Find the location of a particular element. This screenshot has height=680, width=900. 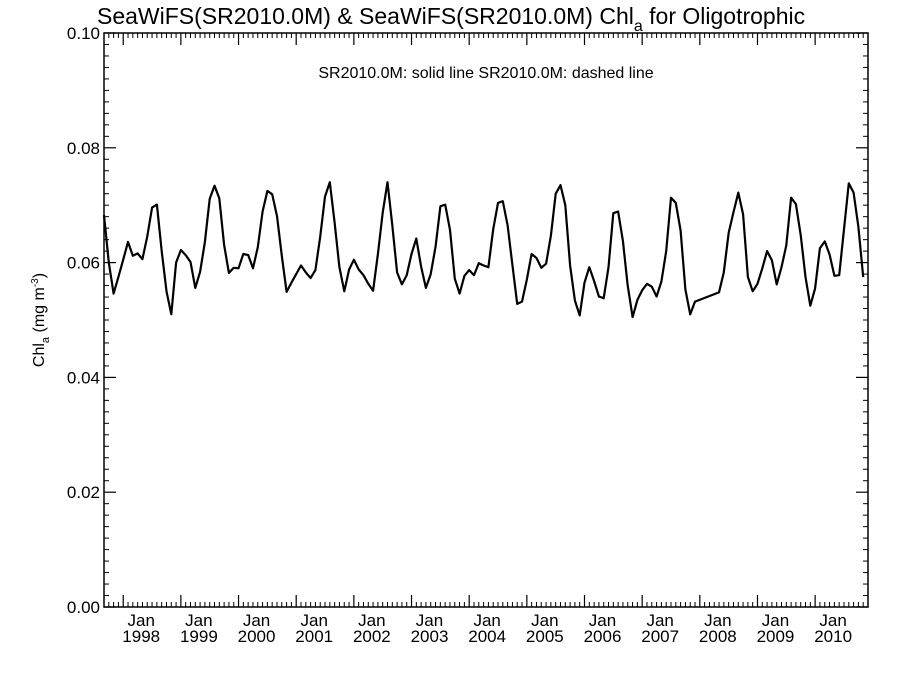

x-tick-year: 2002 is located at coordinates (372, 636).